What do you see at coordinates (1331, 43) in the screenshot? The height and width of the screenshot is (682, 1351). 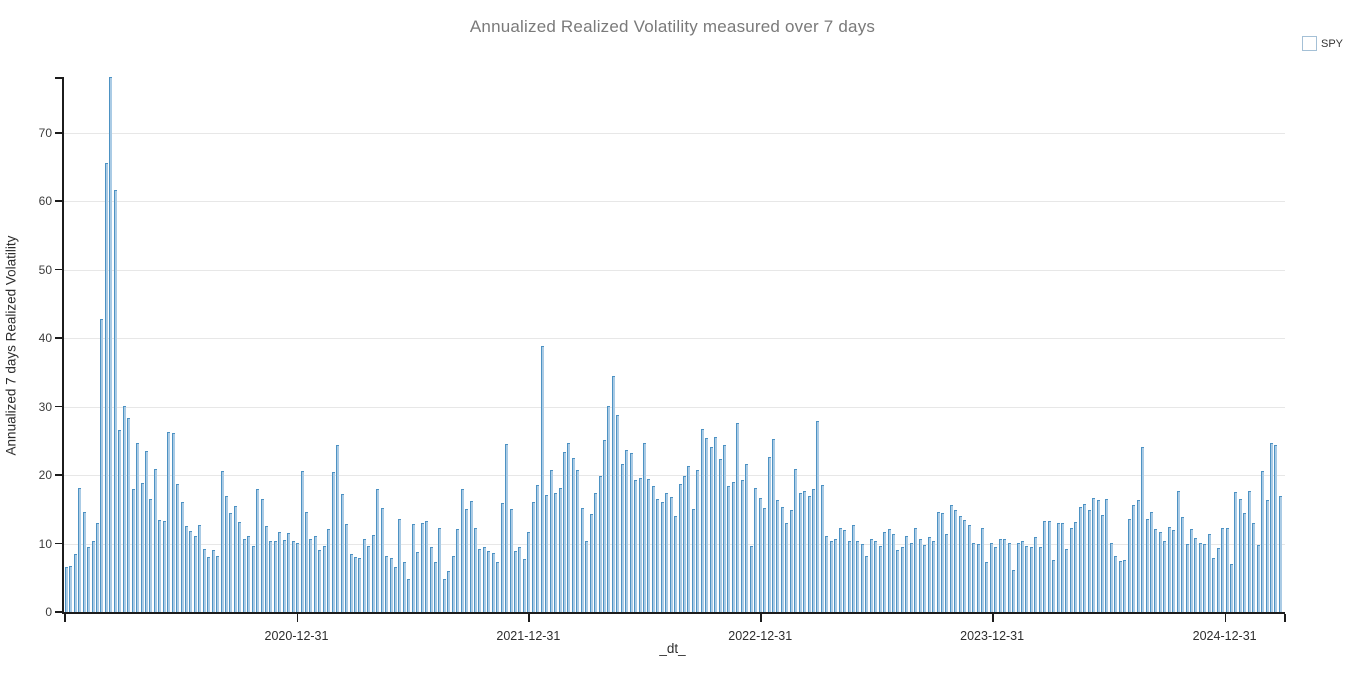 I see `legend-label: SPY` at bounding box center [1331, 43].